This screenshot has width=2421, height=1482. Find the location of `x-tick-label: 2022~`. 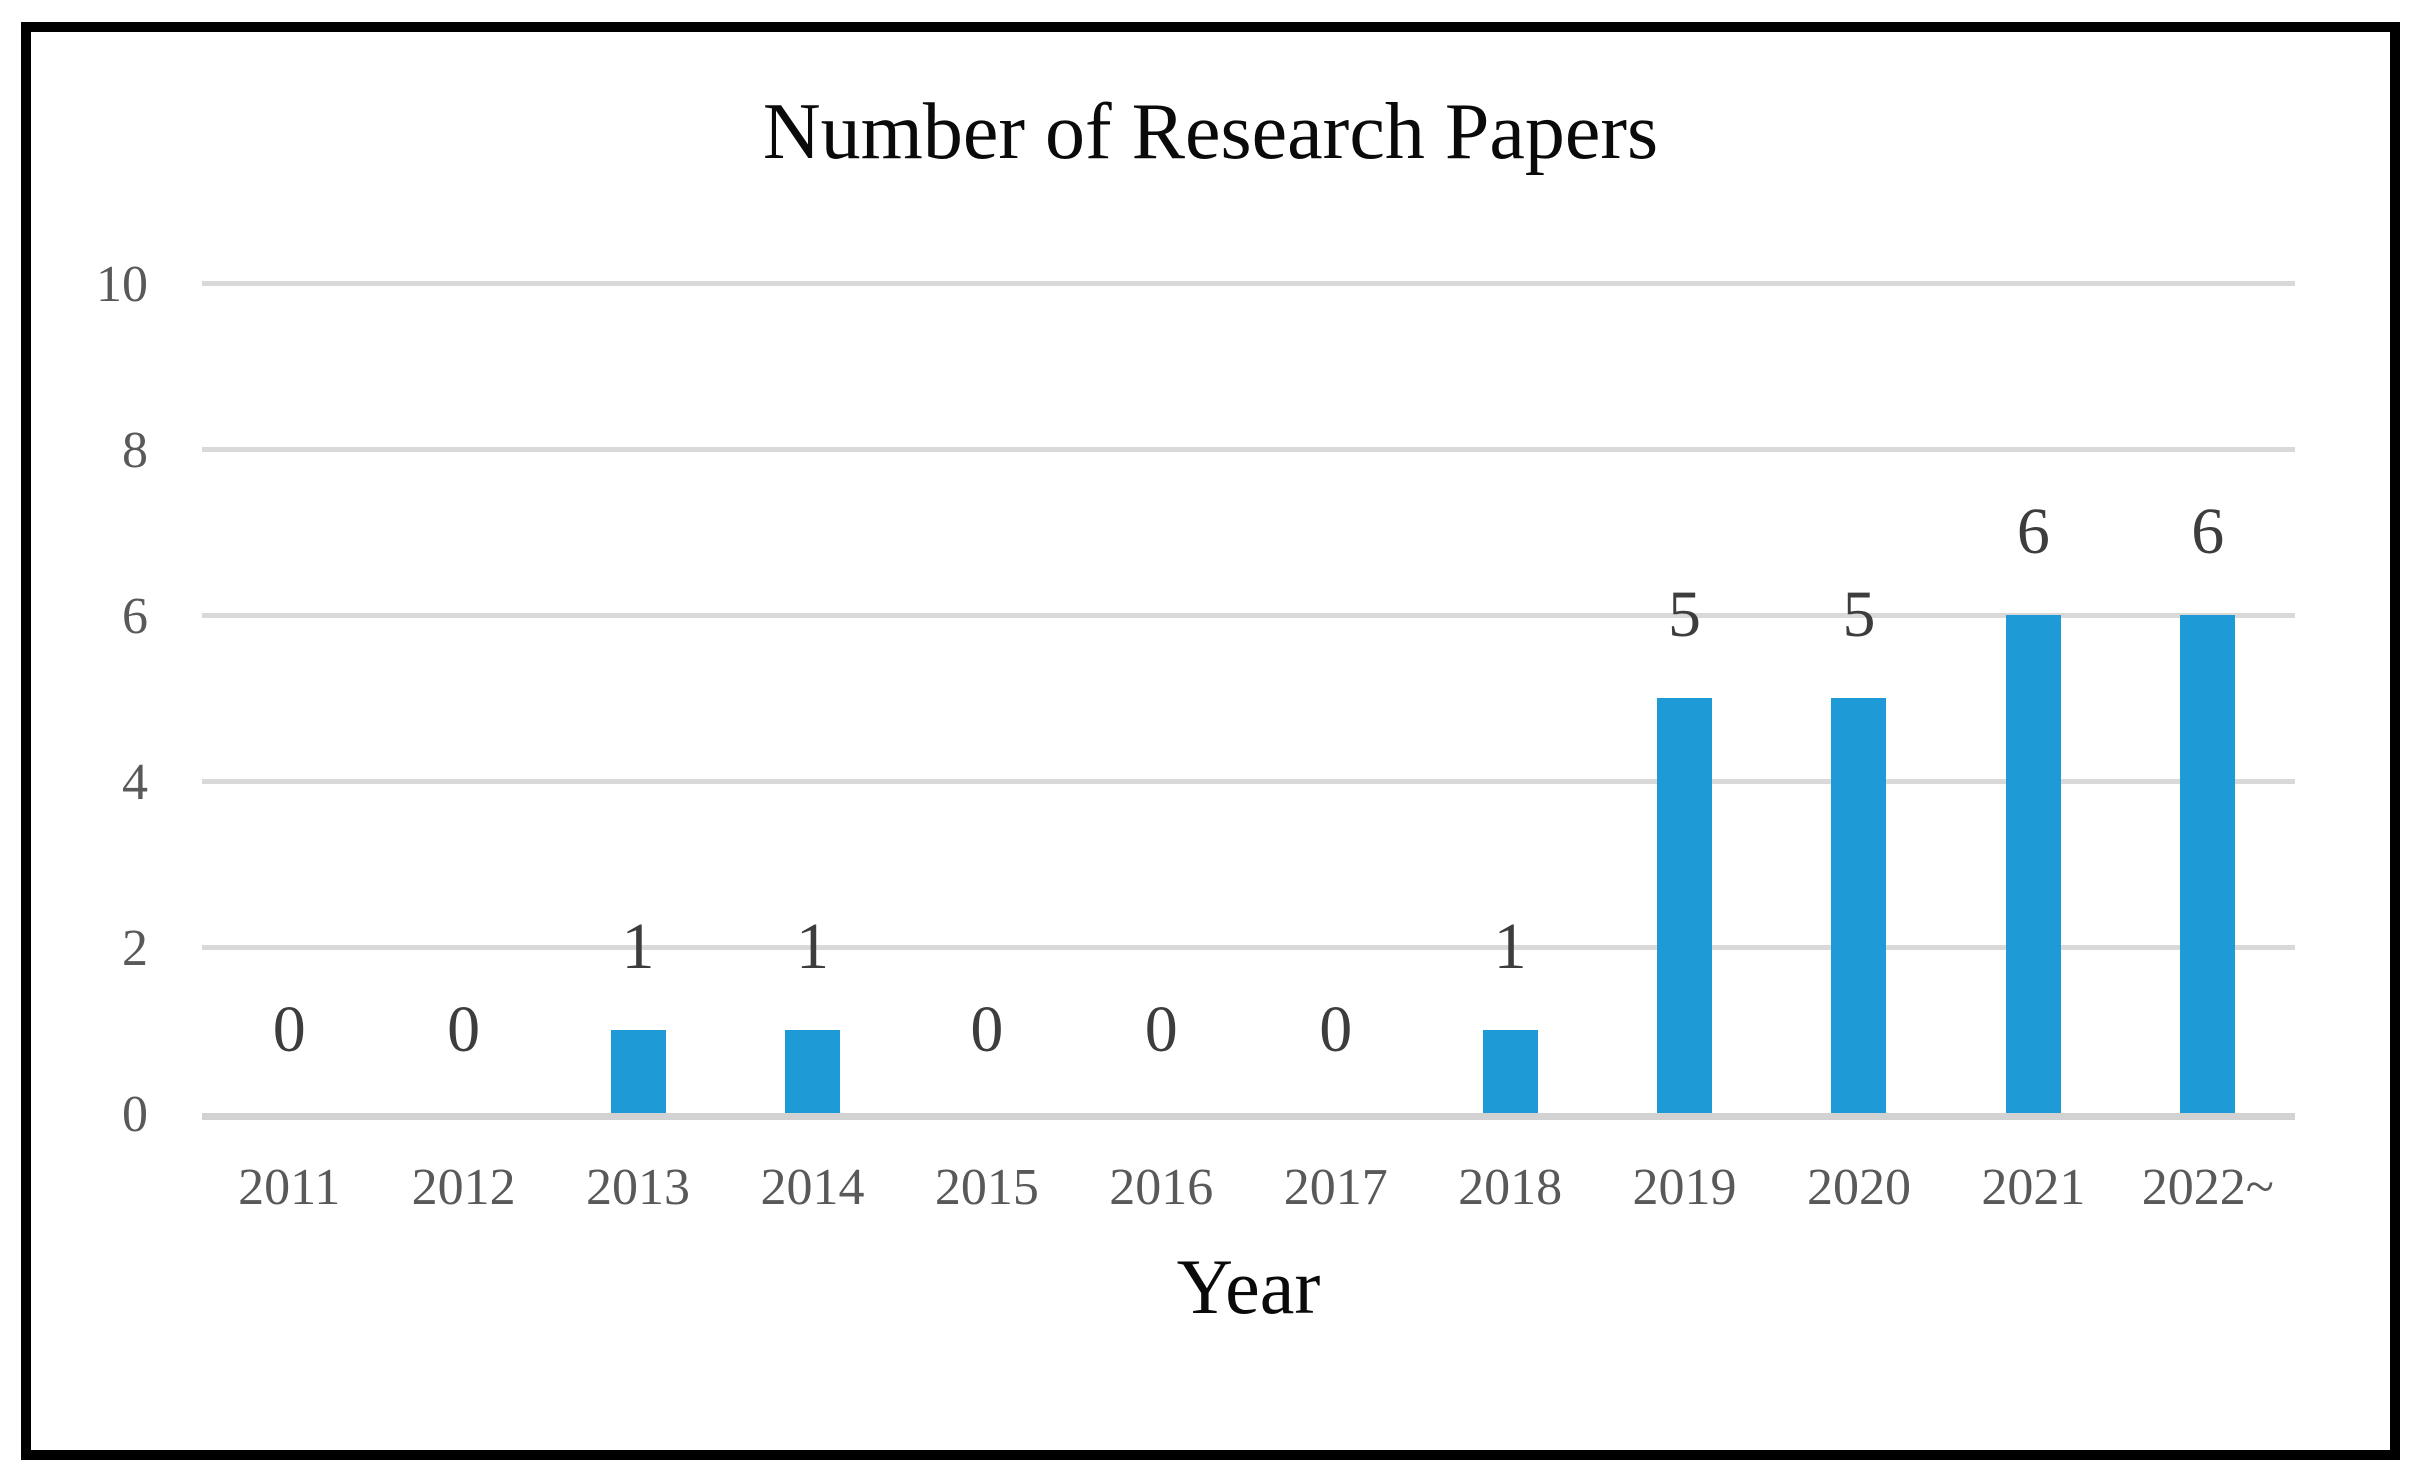

x-tick-label: 2022~ is located at coordinates (2207, 1187).